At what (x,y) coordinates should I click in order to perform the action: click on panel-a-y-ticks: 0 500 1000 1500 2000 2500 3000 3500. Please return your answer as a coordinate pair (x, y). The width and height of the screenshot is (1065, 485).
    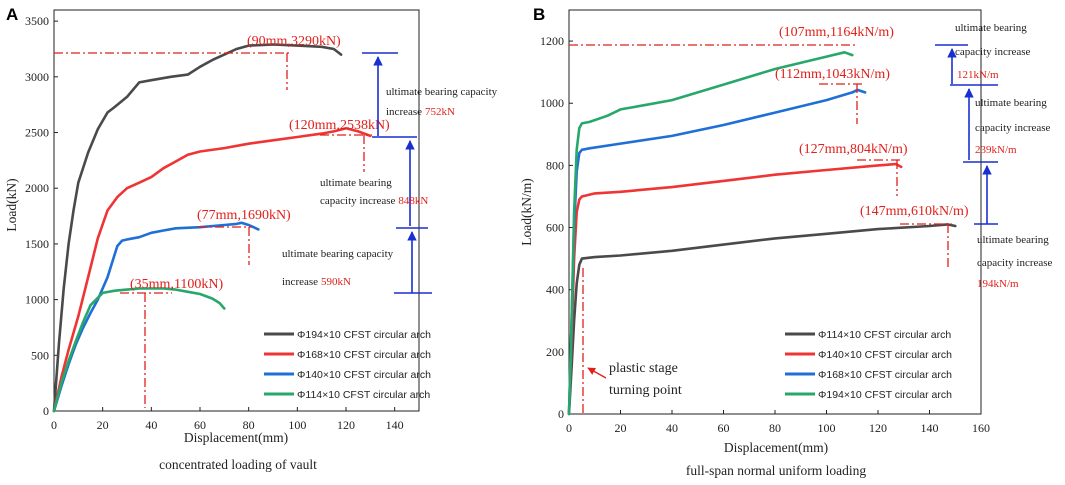
    Looking at the image, I should click on (41, 216).